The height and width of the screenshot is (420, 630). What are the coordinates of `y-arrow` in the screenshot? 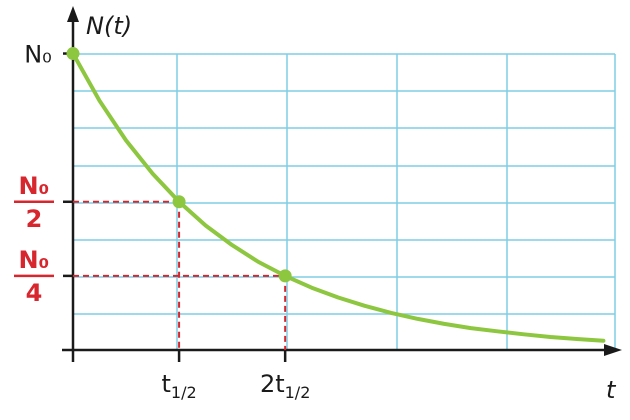 It's located at (73, 14).